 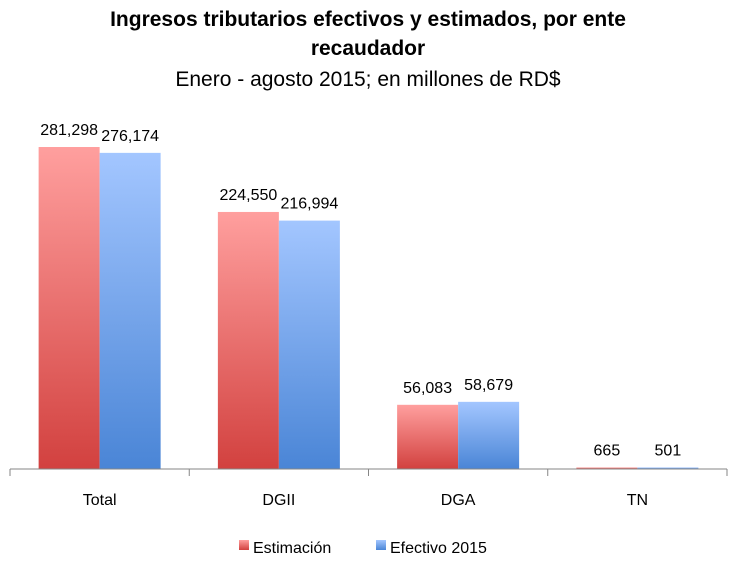 I want to click on category-label-total: Total, so click(x=100, y=500).